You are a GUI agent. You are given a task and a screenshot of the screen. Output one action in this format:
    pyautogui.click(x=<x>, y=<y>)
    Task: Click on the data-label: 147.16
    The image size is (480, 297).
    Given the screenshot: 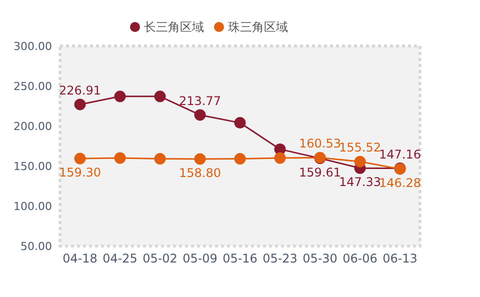 What is the action you would take?
    pyautogui.click(x=400, y=154)
    